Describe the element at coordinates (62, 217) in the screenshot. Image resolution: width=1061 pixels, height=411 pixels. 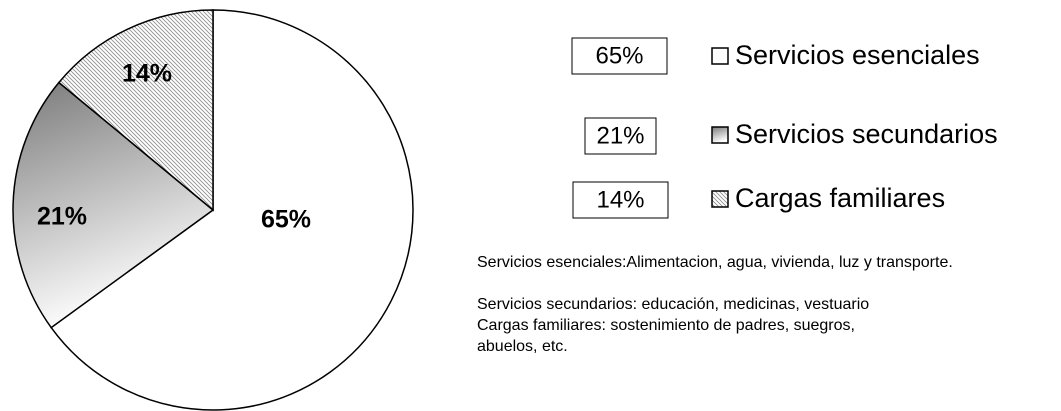
I see `data-label: 21%` at that location.